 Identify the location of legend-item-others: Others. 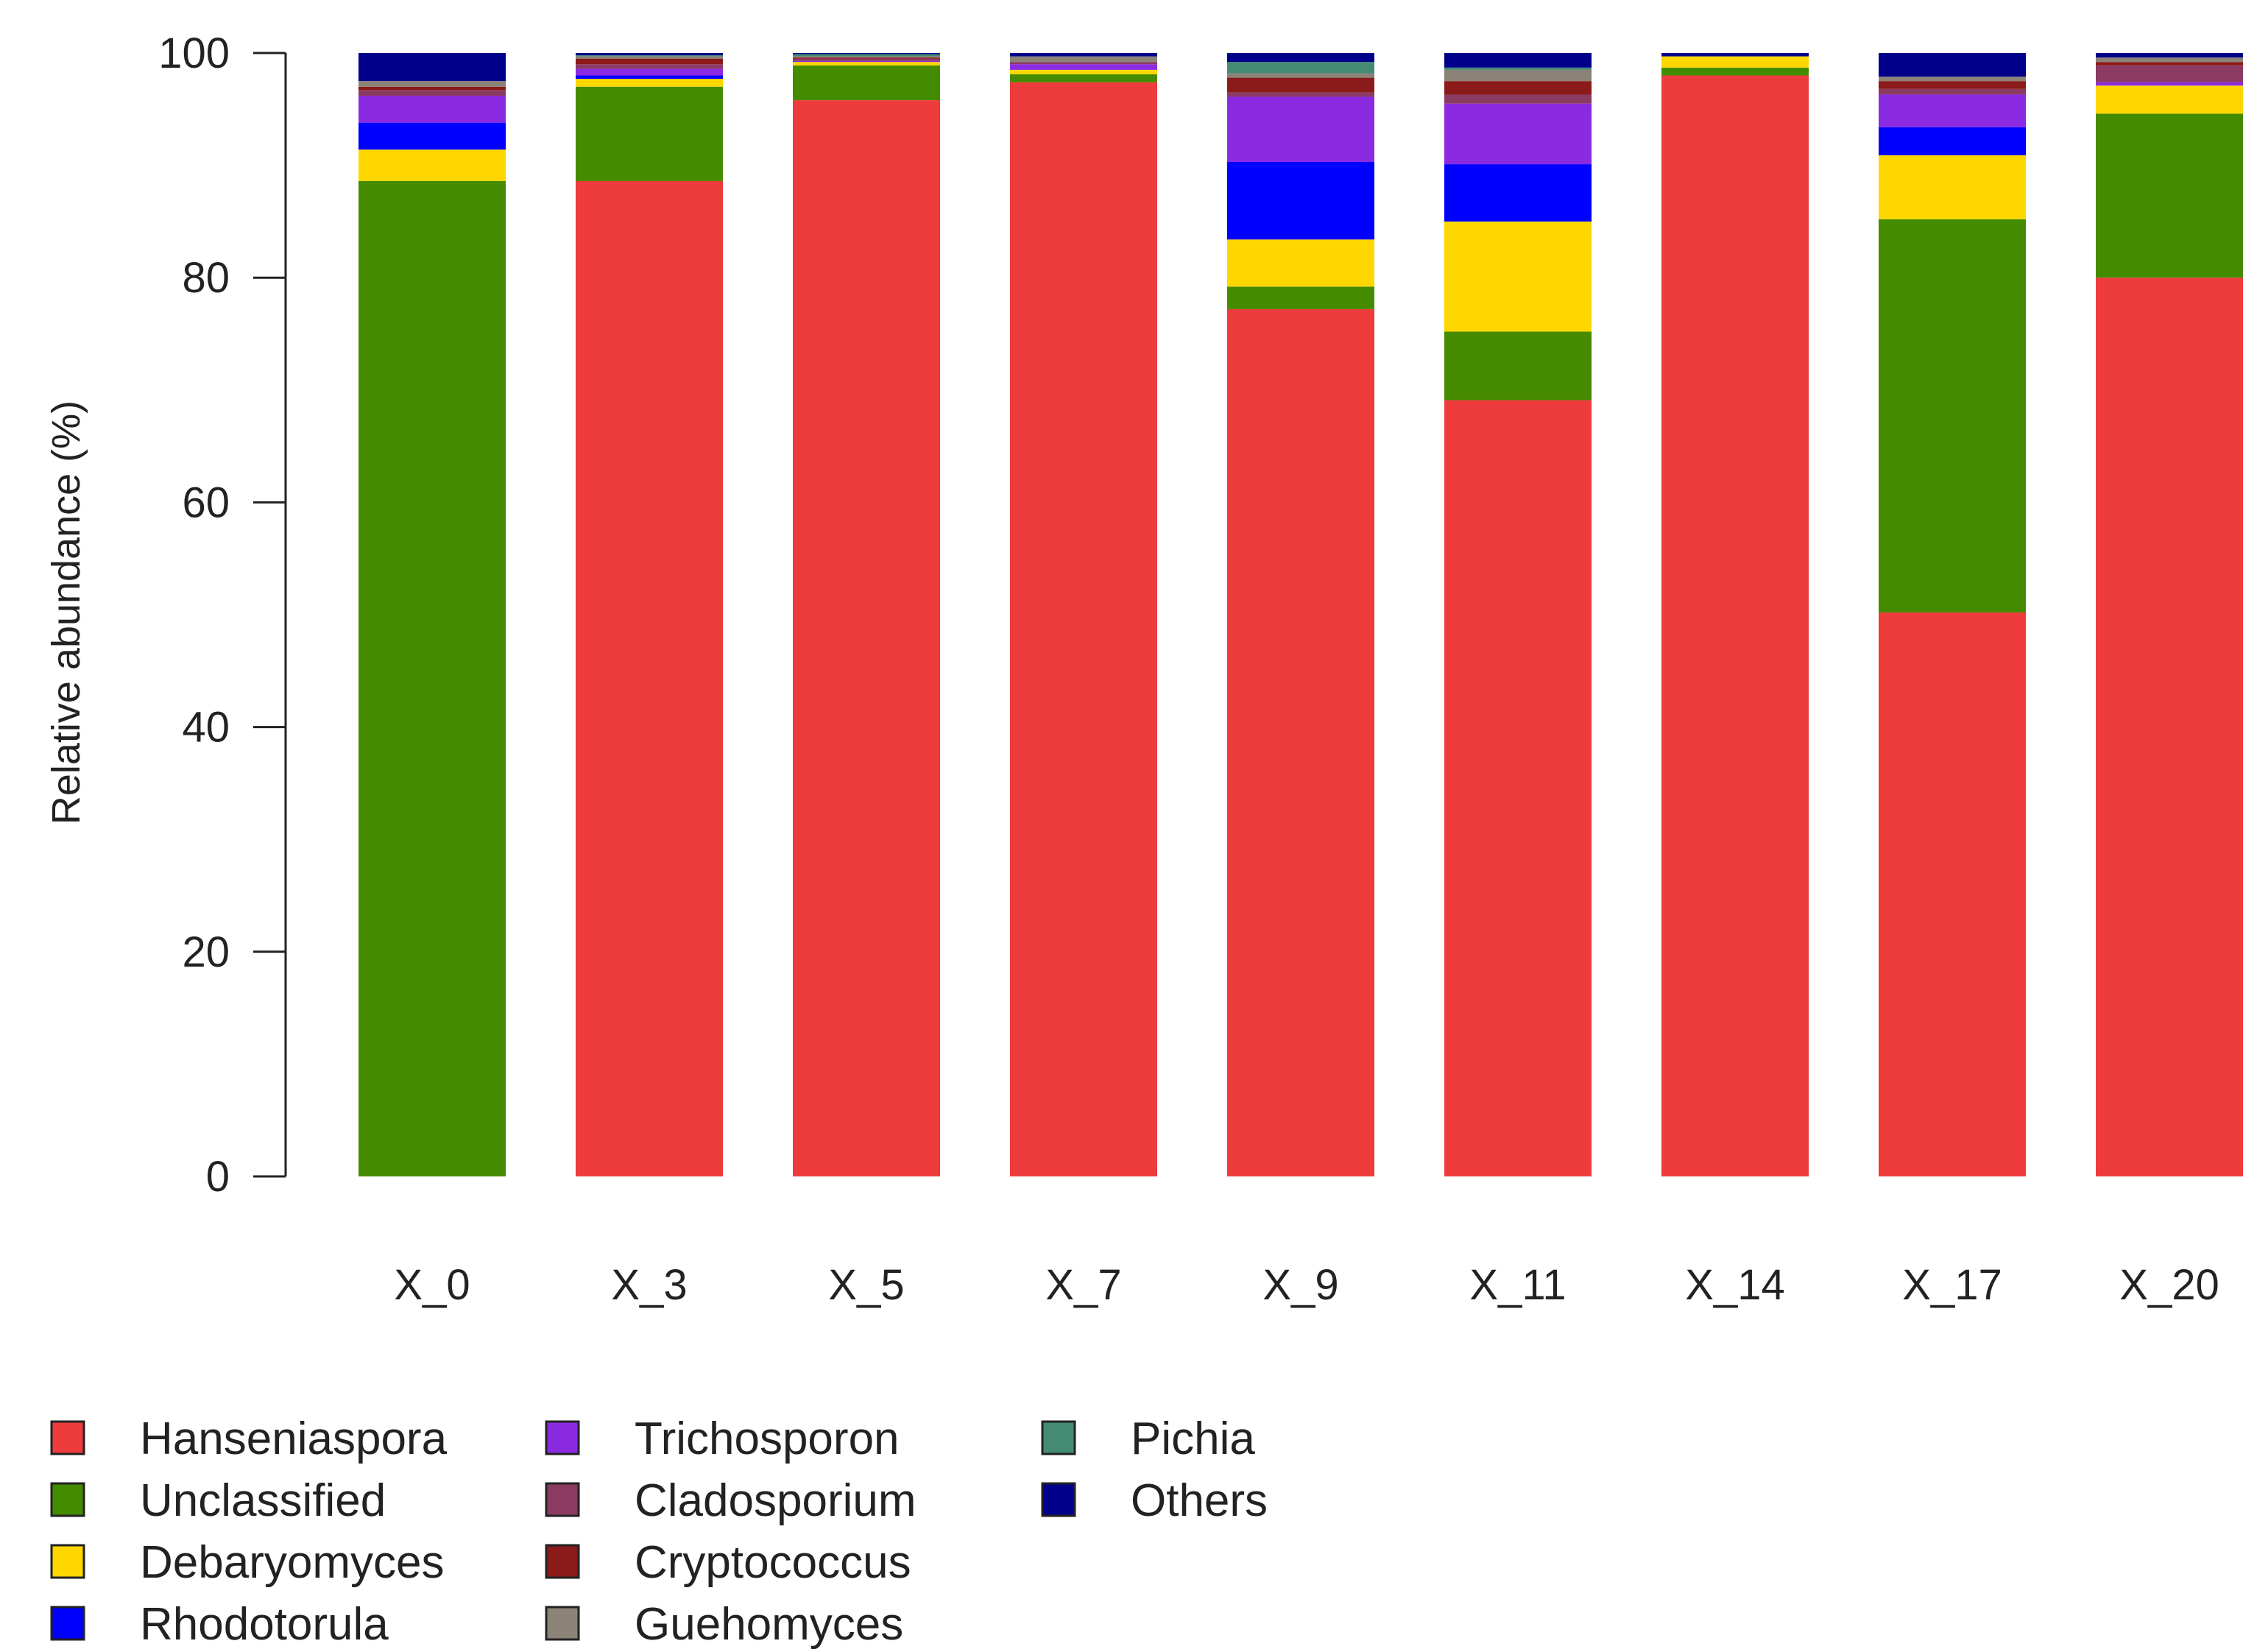
(1154, 1500).